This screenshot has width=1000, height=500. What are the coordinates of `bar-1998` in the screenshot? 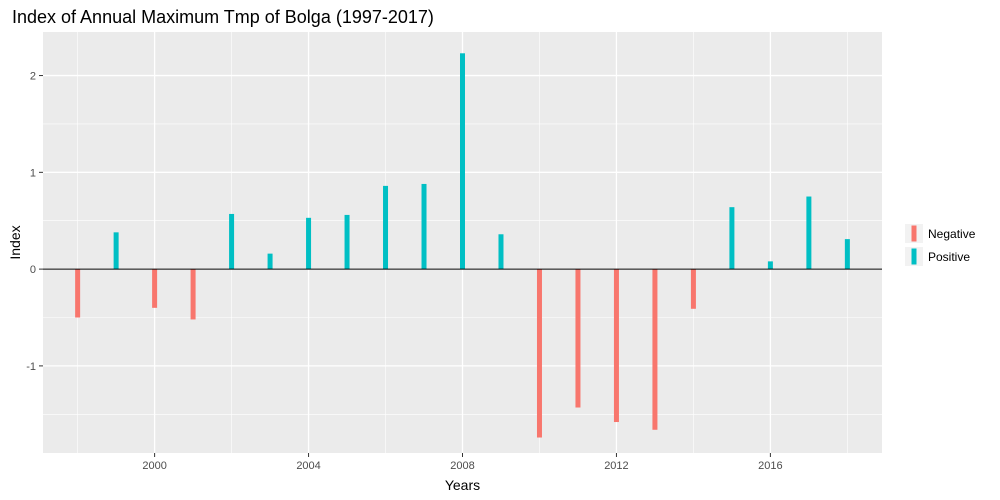 It's located at (78, 293).